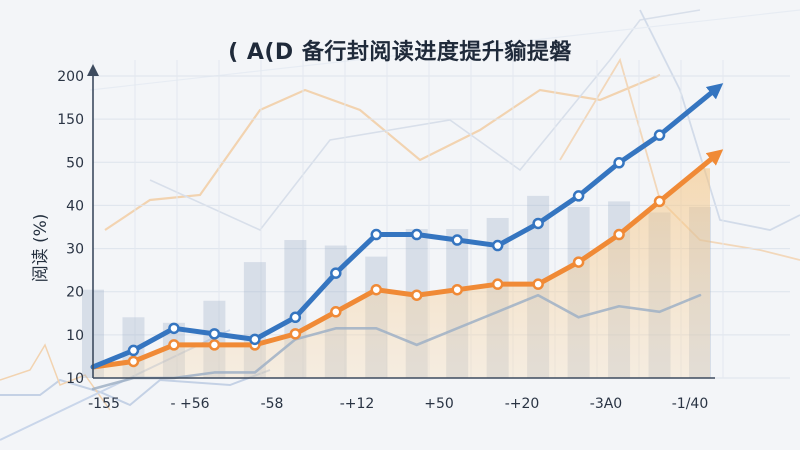 The width and height of the screenshot is (800, 450). Describe the element at coordinates (400, 52) in the screenshot. I see `chart-title: ( A(D 备行封阅读进度提升貐提磐` at that location.